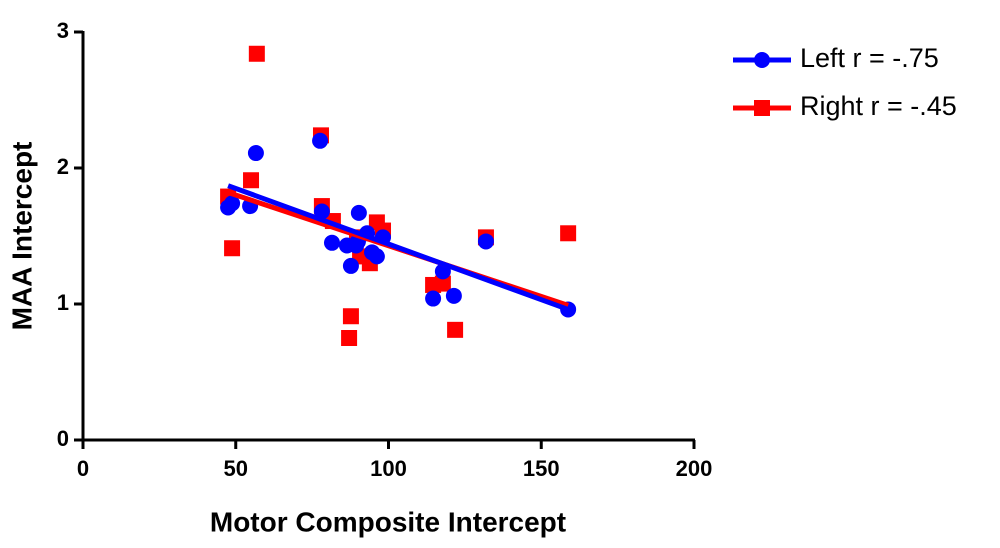  Describe the element at coordinates (869, 58) in the screenshot. I see `legend-label: Left r = -.75` at that location.